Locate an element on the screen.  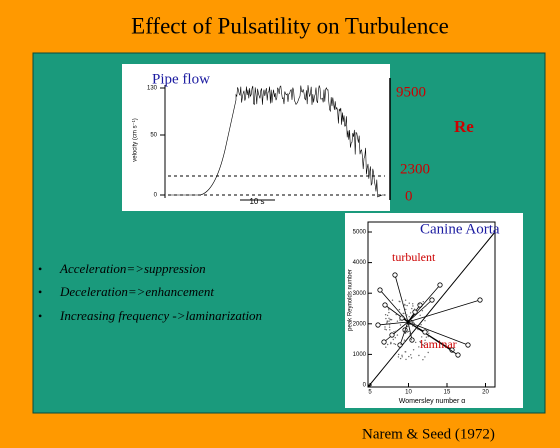
diagonal-line is located at coordinates (431, 309).